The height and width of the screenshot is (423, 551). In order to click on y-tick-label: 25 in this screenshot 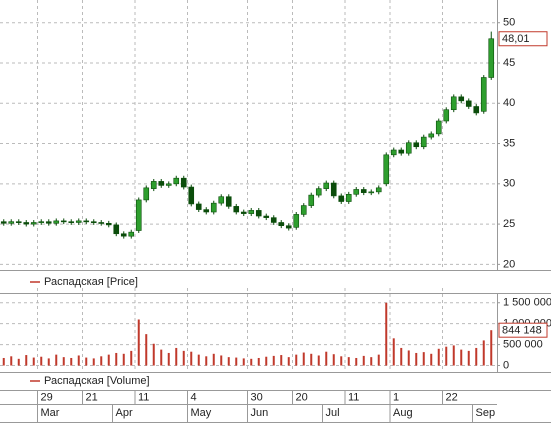, I will do `click(509, 224)`.